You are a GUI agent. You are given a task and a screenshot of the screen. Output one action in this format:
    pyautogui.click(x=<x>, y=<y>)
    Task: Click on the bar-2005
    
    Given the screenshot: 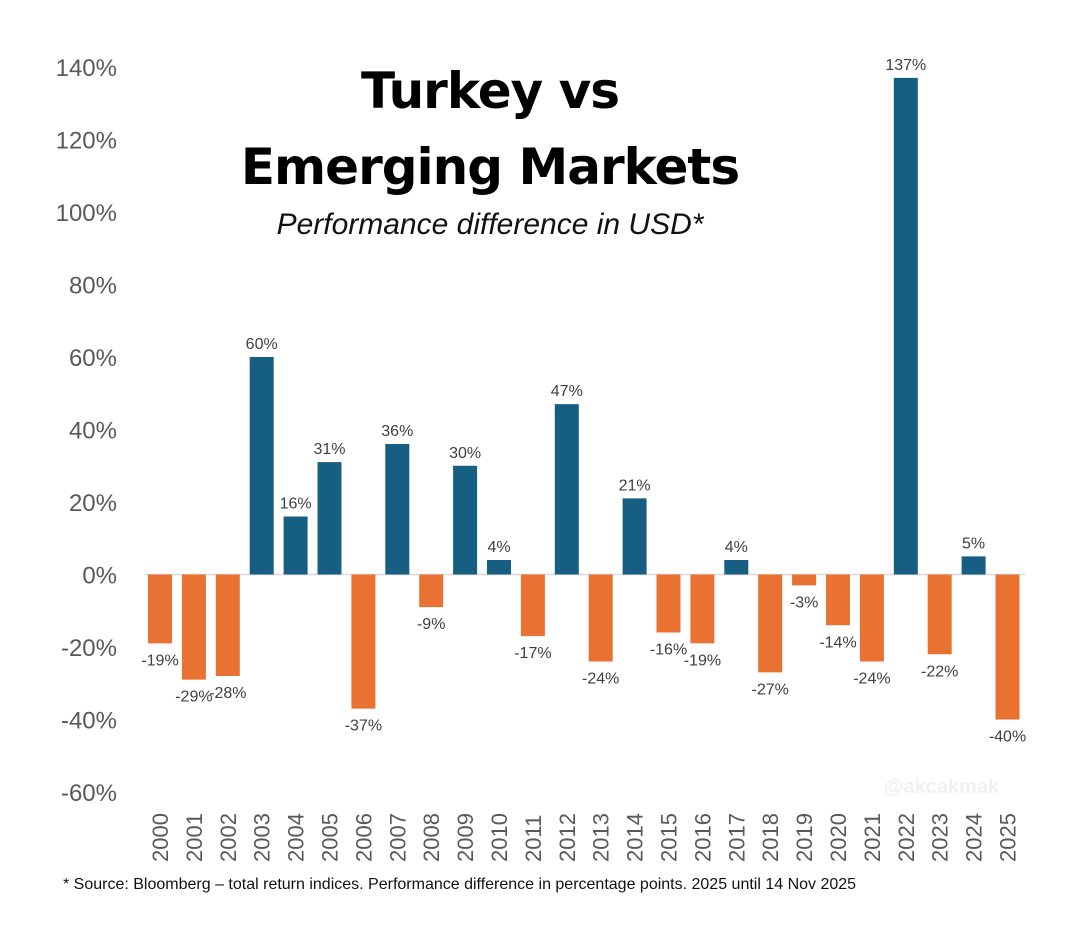 What is the action you would take?
    pyautogui.click(x=329, y=518)
    